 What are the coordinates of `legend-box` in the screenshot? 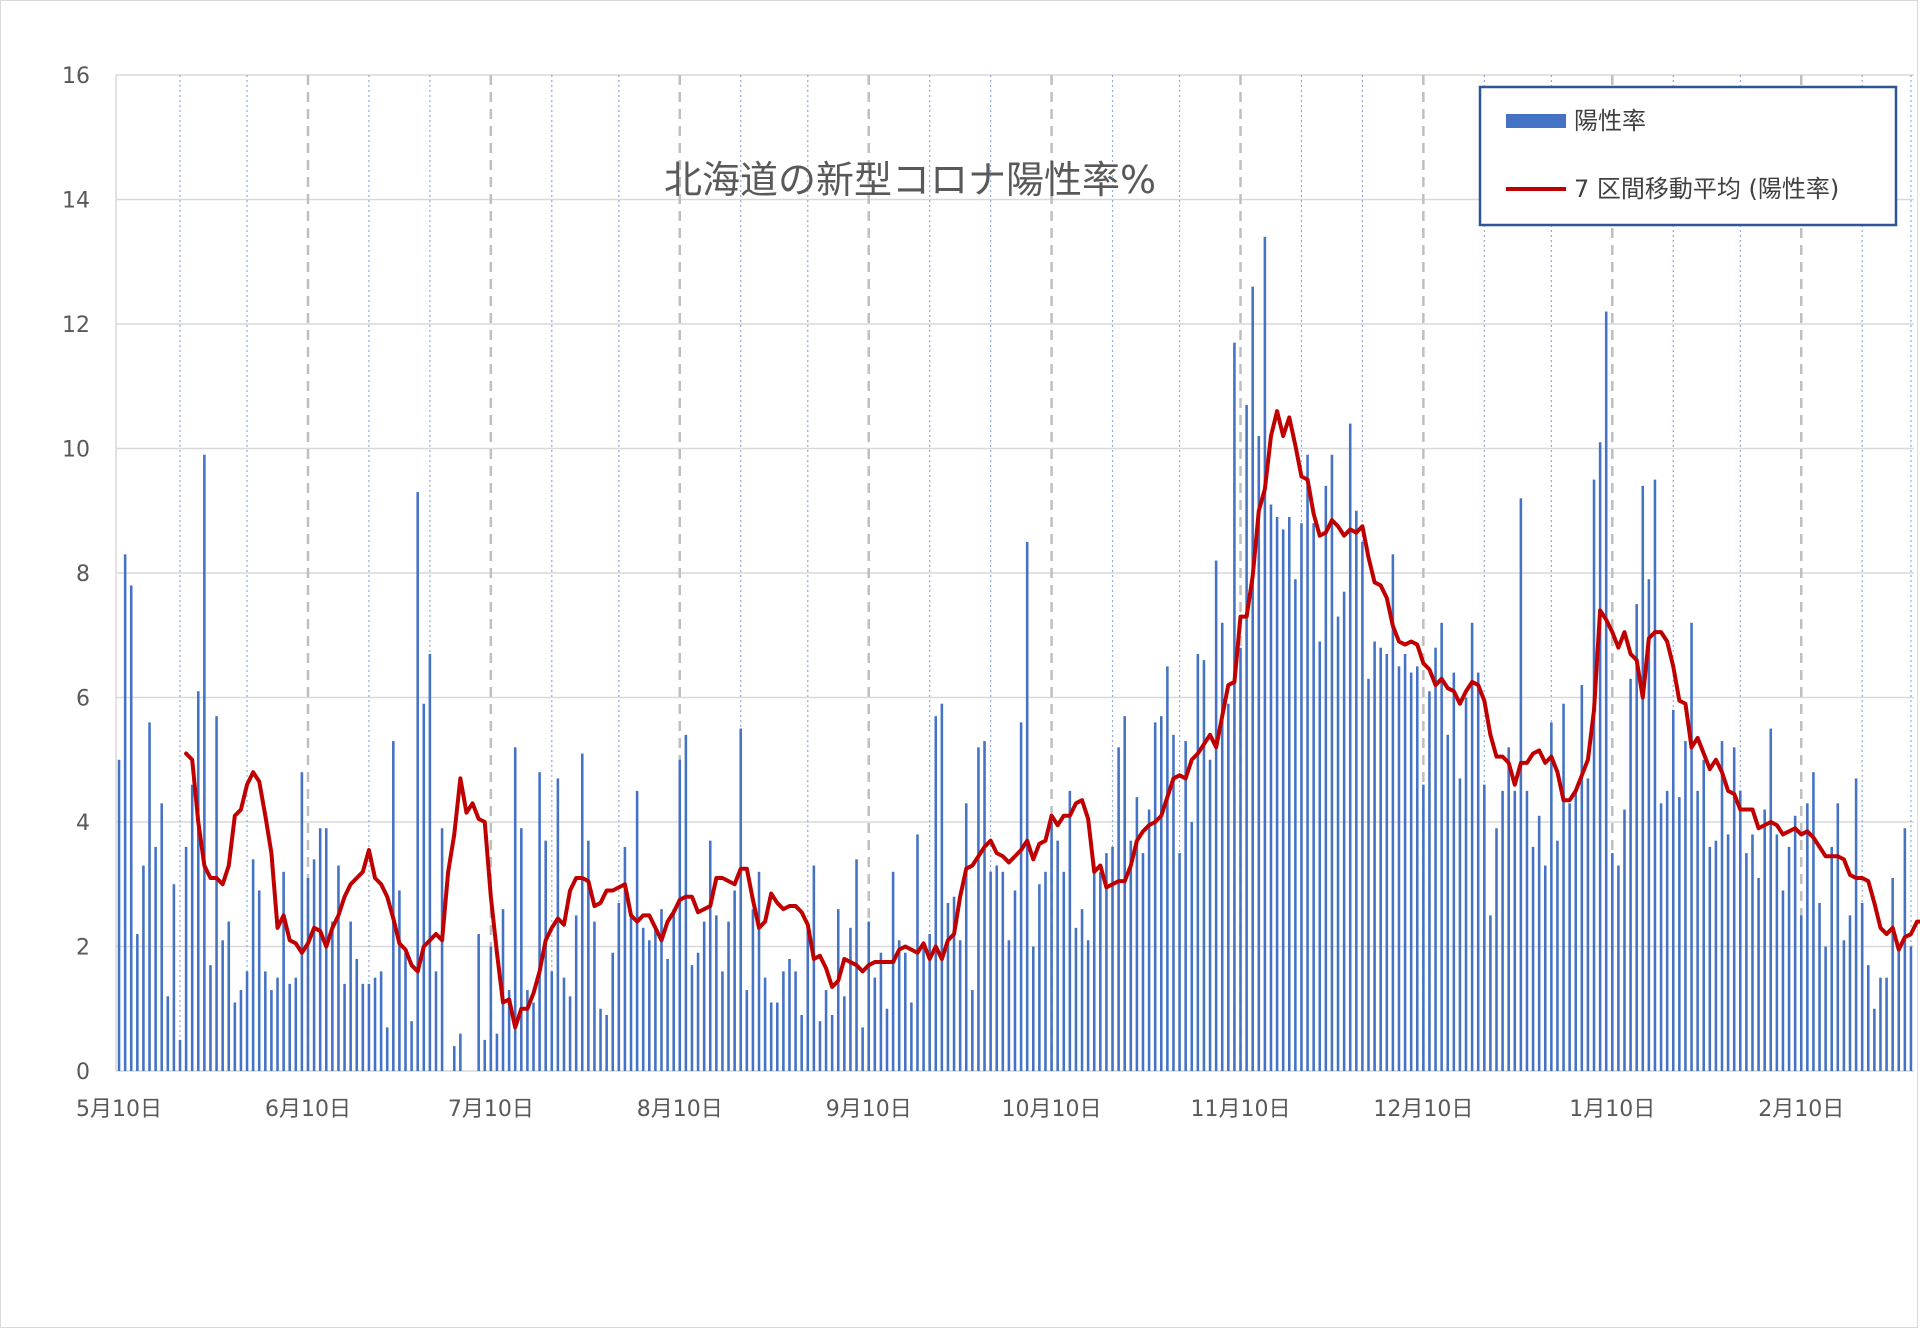 It's located at (1688, 156).